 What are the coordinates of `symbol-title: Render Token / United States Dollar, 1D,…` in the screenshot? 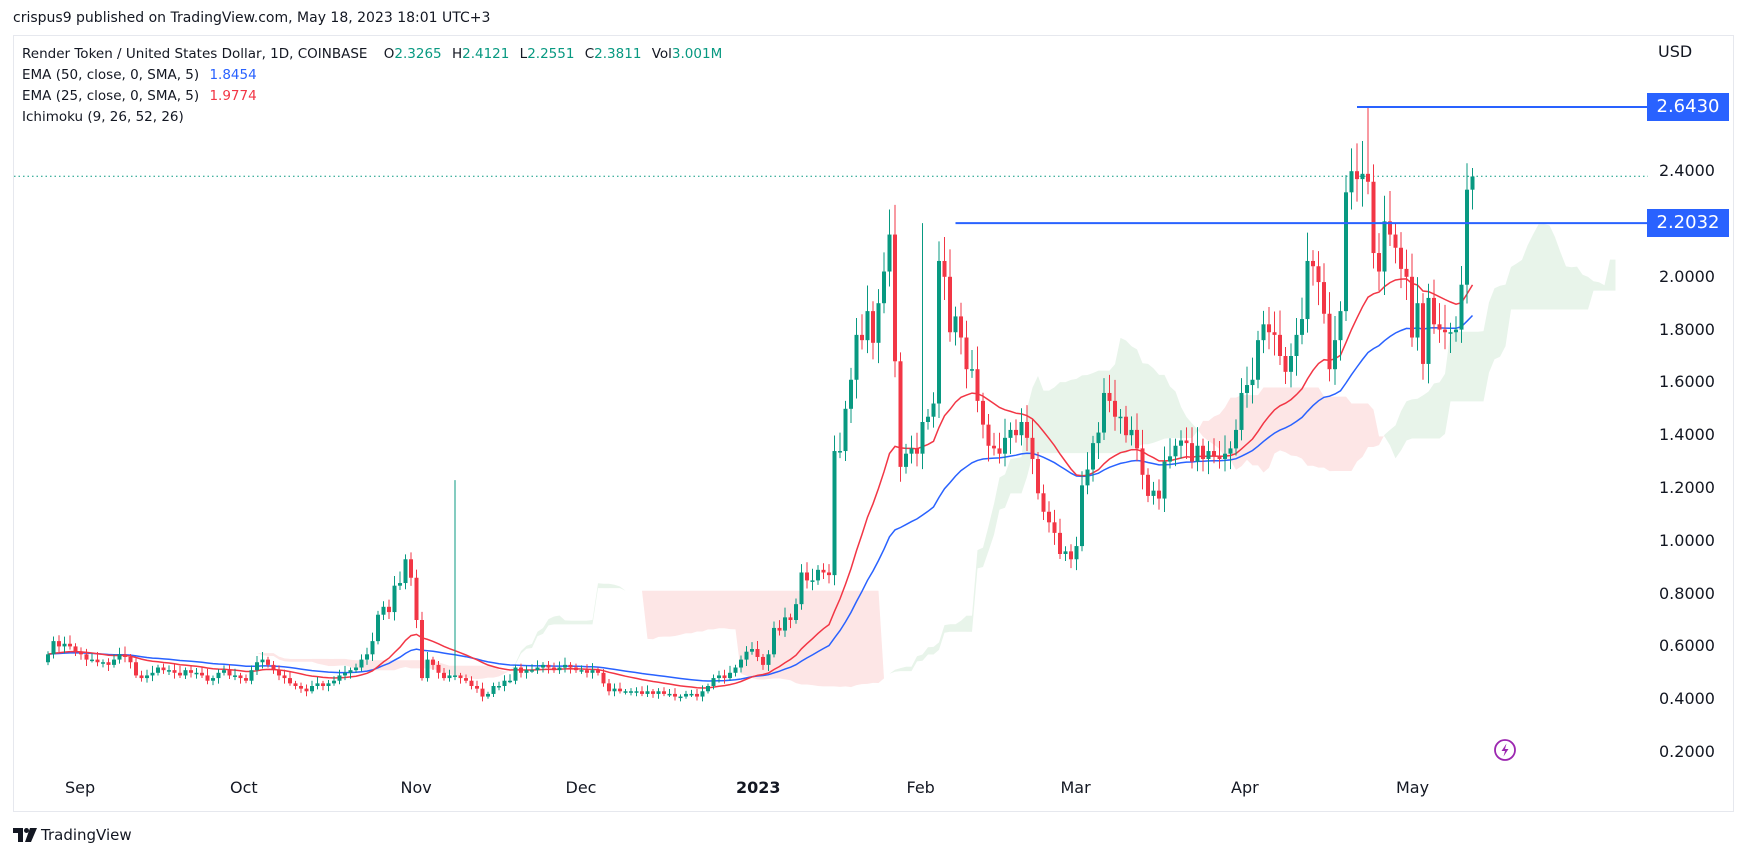 It's located at (195, 54).